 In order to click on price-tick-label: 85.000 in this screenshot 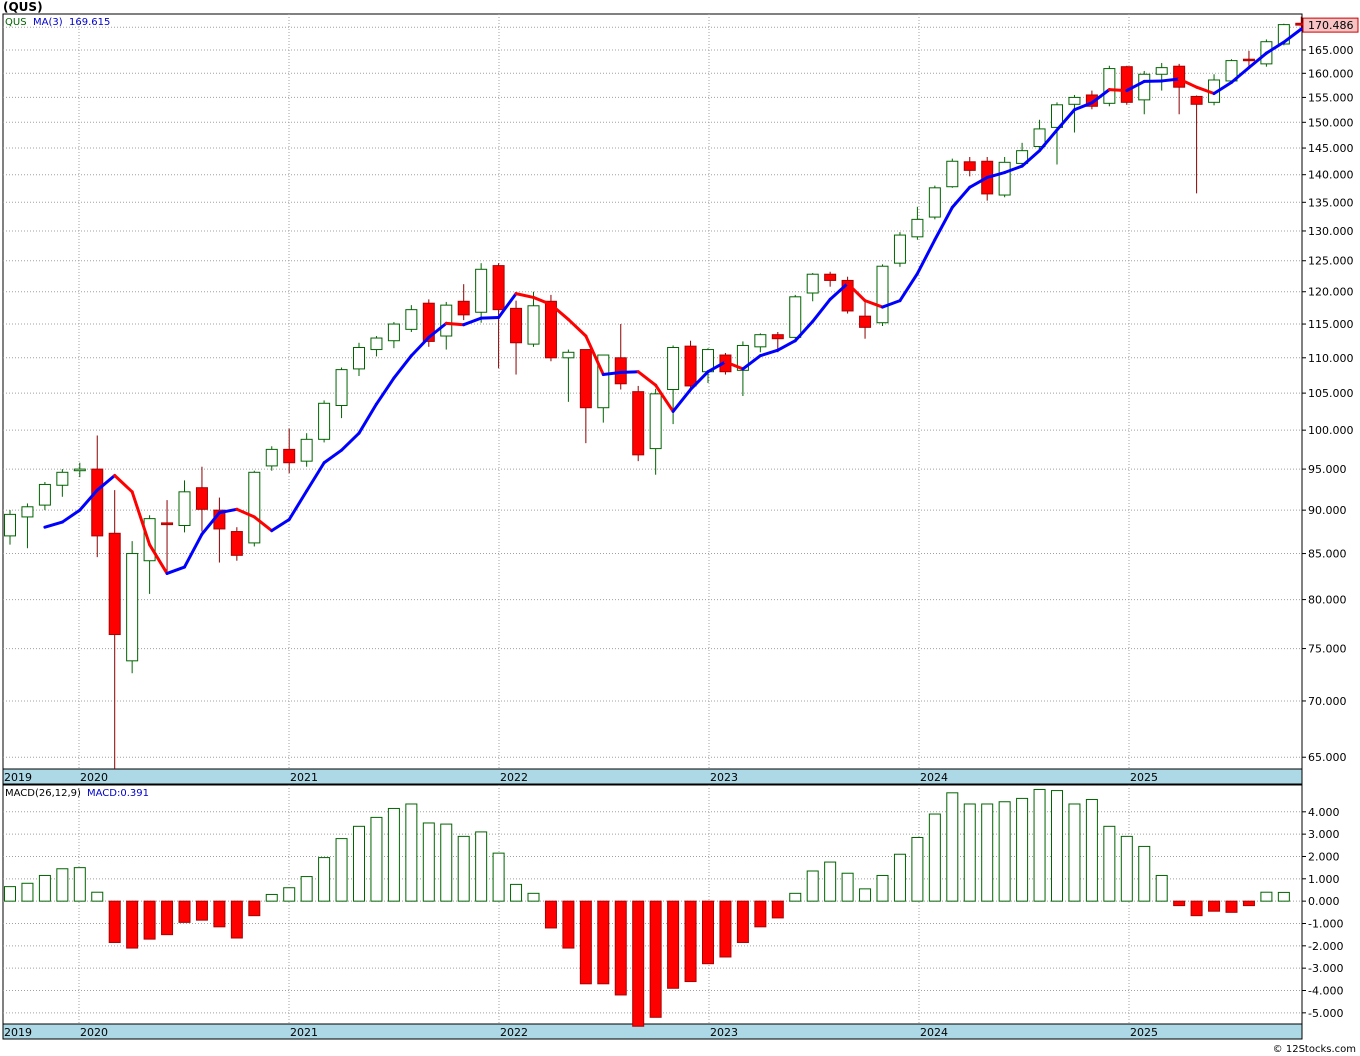, I will do `click(1327, 554)`.